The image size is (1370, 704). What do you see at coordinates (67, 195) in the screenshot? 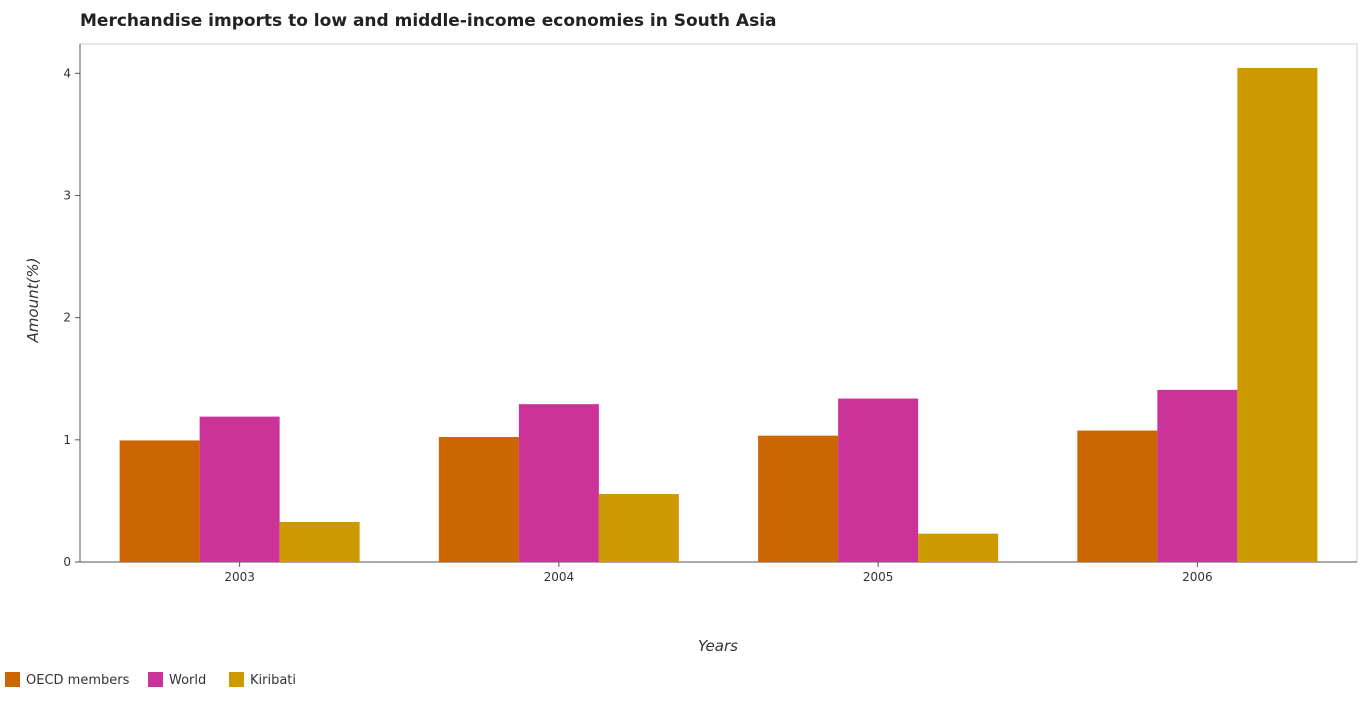
I see `y-tick-label: 3` at bounding box center [67, 195].